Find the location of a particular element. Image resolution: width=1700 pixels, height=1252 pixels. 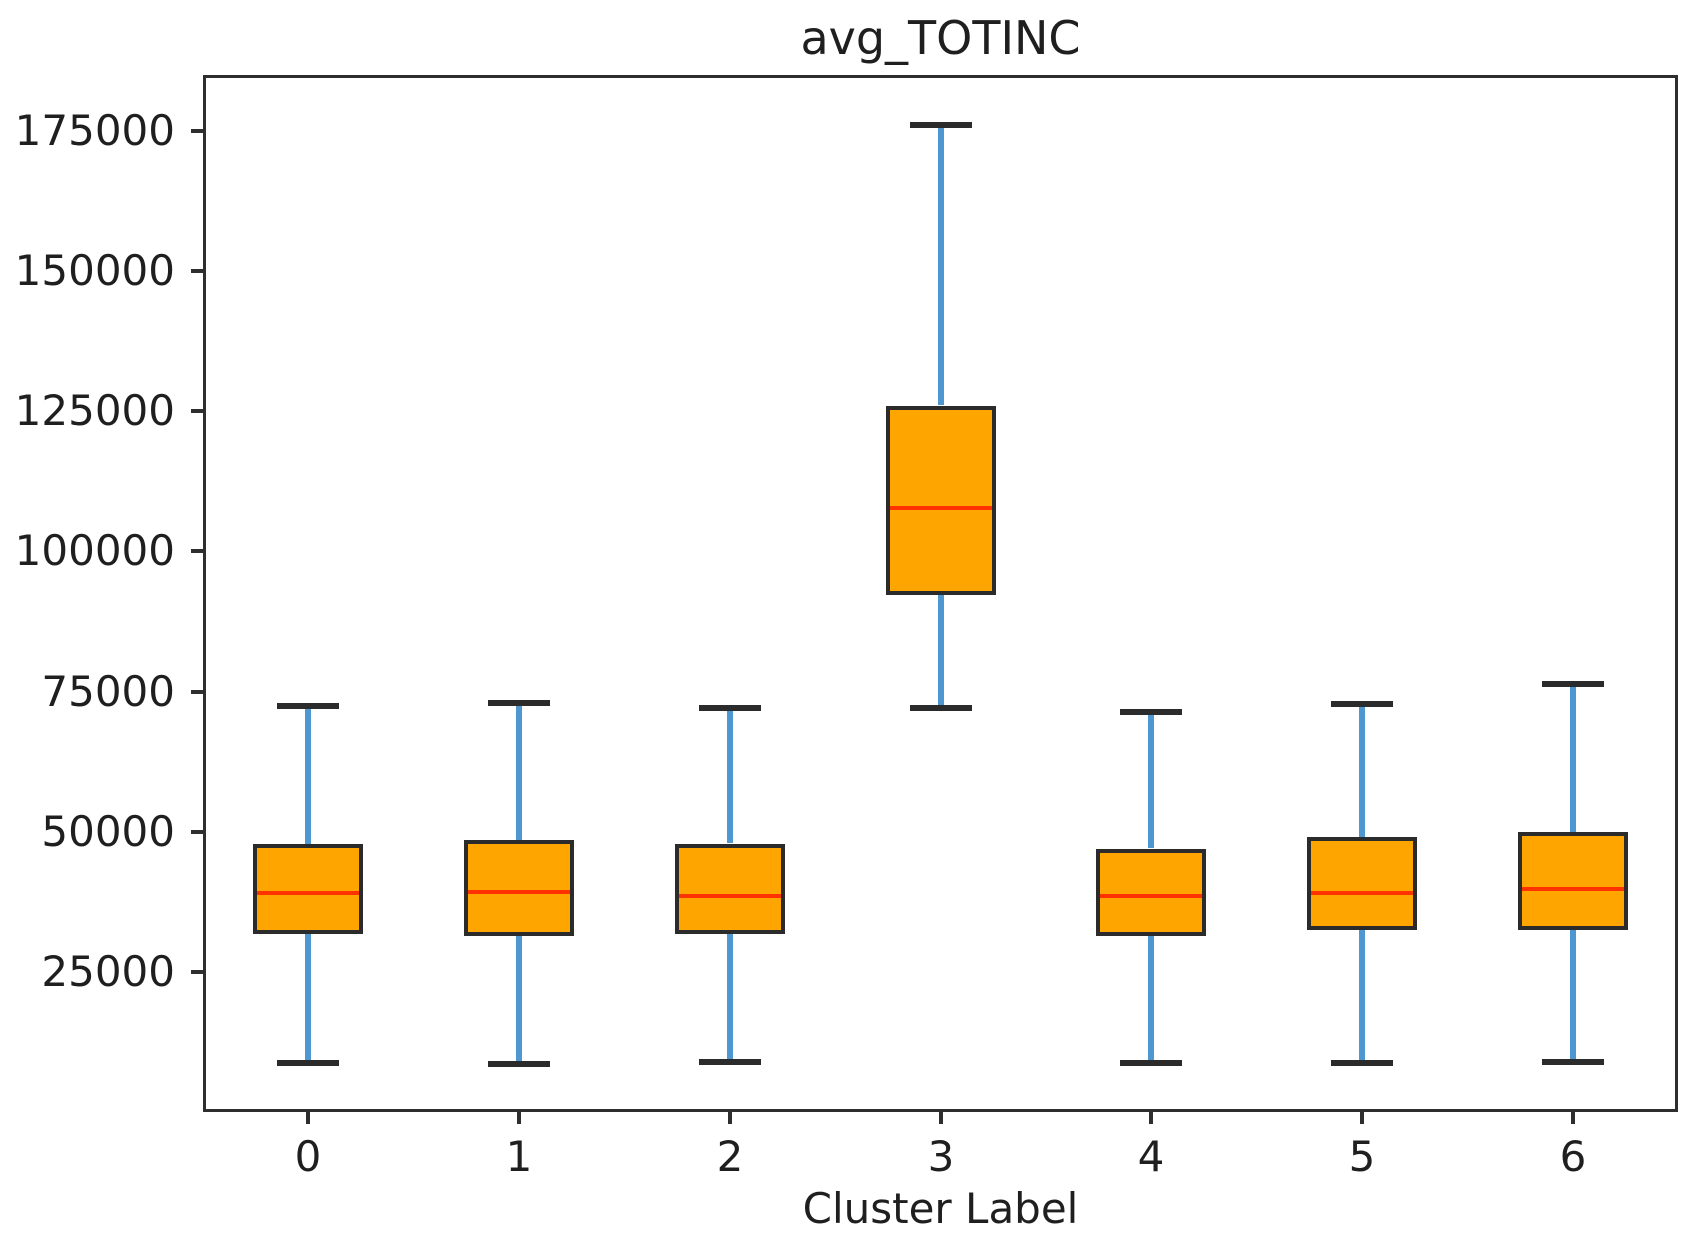

y-tick-label: 75000 is located at coordinates (108, 691).